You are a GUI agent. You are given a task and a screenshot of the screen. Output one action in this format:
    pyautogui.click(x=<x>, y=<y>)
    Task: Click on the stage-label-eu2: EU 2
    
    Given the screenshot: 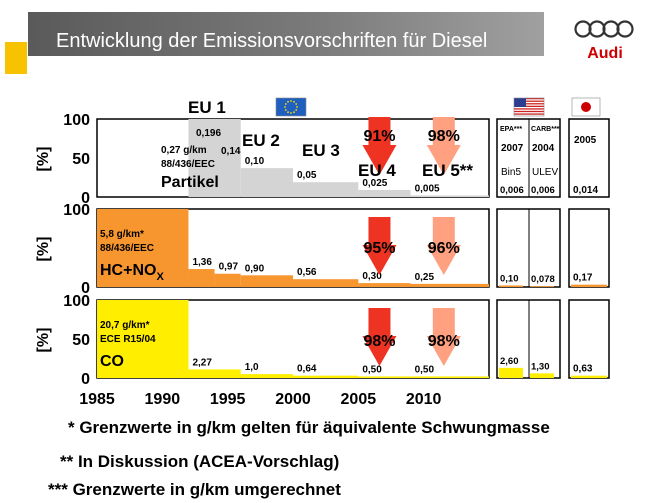 What is the action you would take?
    pyautogui.click(x=261, y=140)
    